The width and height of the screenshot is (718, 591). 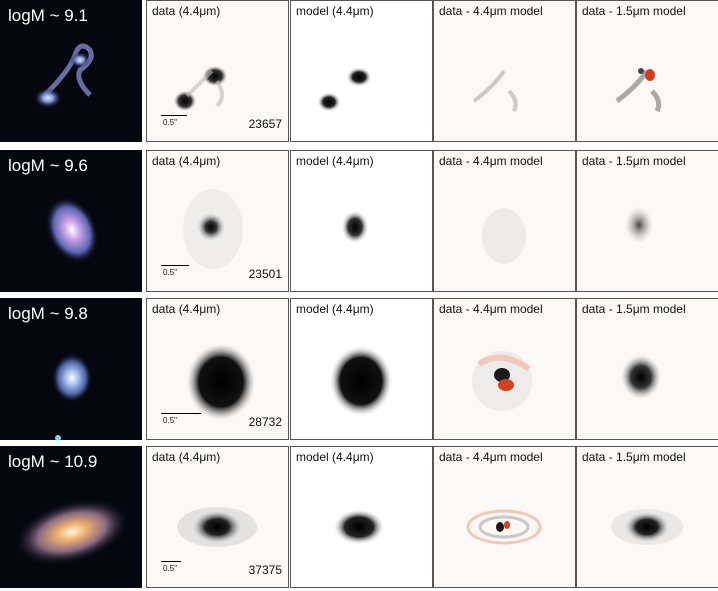 I want to click on color-image-4: logM ~ 10.9, so click(x=71, y=517).